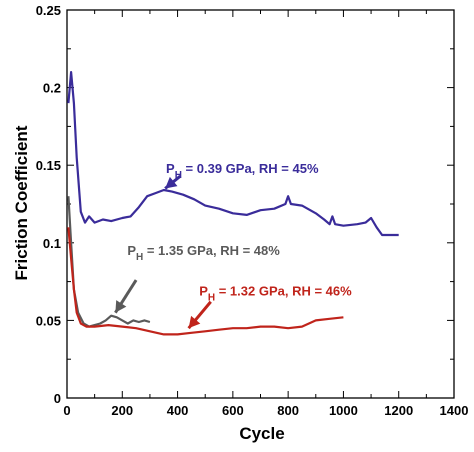 Image resolution: width=474 pixels, height=452 pixels. Describe the element at coordinates (203, 253) in the screenshot. I see `annotation-label: PH = 1.35 GPa, RH = 48%` at that location.